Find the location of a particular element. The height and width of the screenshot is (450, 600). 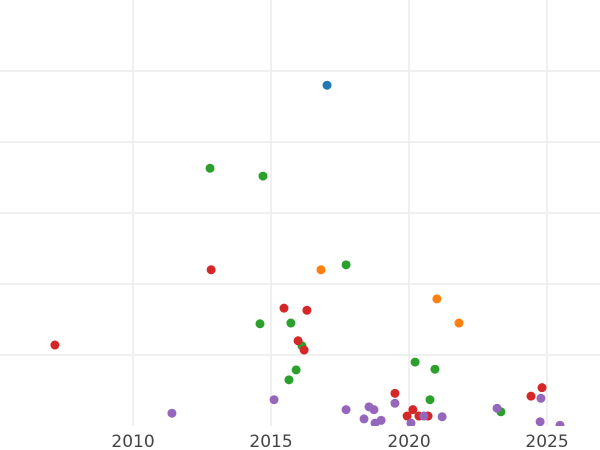

x-tick-label: 2015 is located at coordinates (270, 441).